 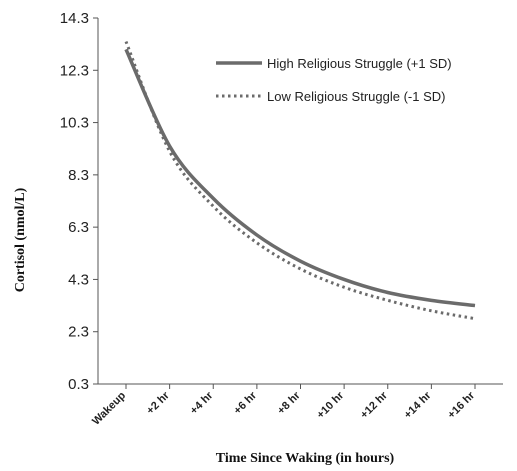 What do you see at coordinates (305, 458) in the screenshot?
I see `x-axis-title: Time Since Waking (in hours)` at bounding box center [305, 458].